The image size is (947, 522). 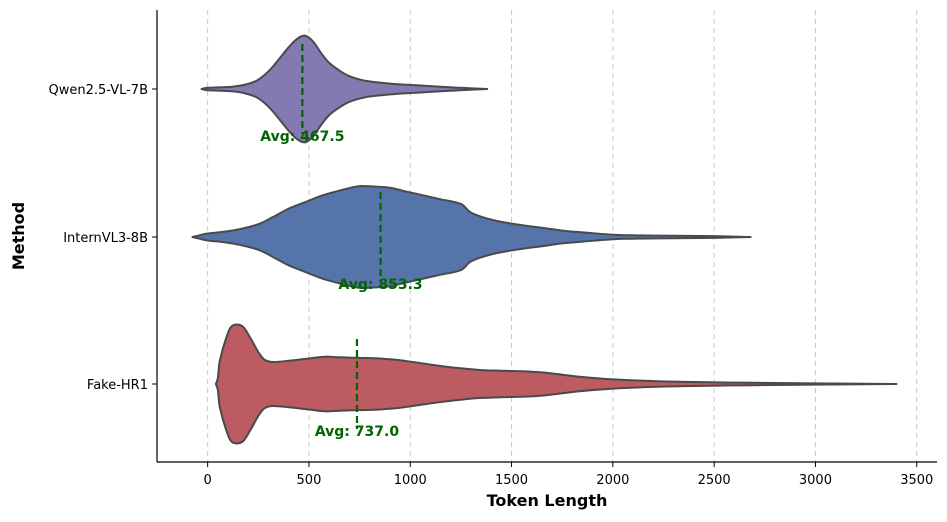 What do you see at coordinates (380, 285) in the screenshot?
I see `avg-label: Avg: 853.3` at bounding box center [380, 285].